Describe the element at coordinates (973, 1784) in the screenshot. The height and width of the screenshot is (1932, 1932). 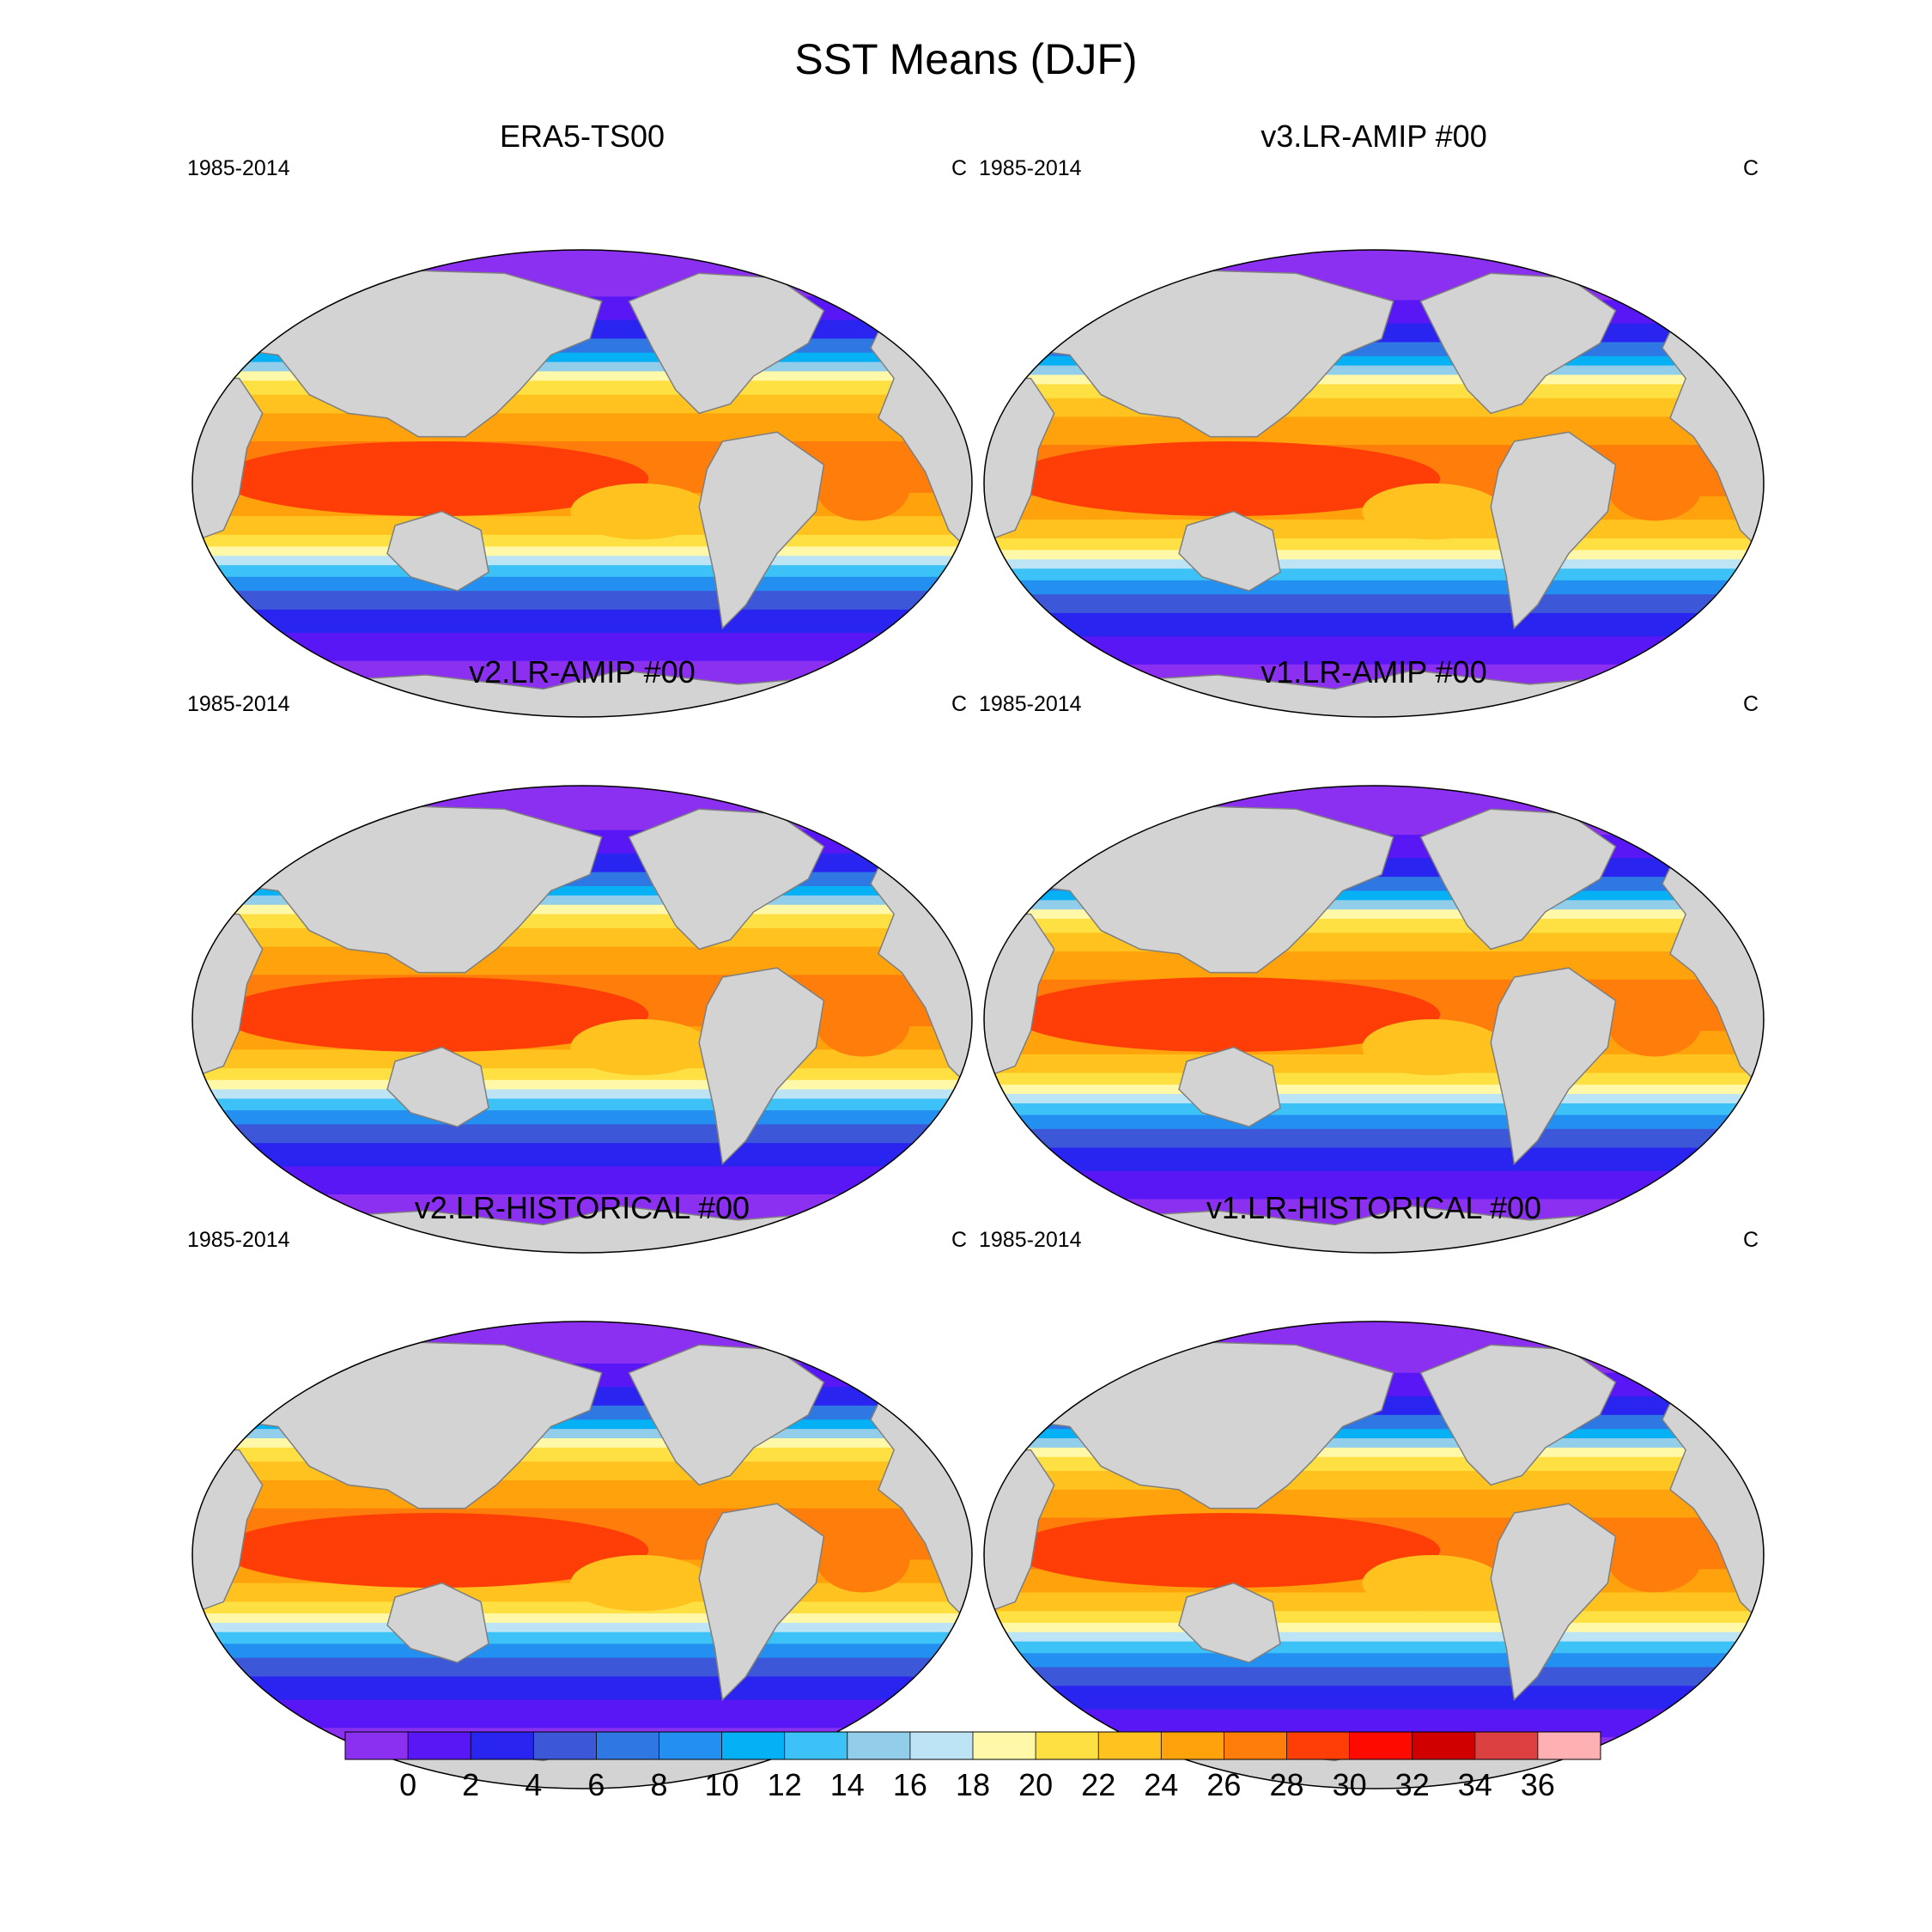
I see `colorbar-tick-label: 18` at that location.